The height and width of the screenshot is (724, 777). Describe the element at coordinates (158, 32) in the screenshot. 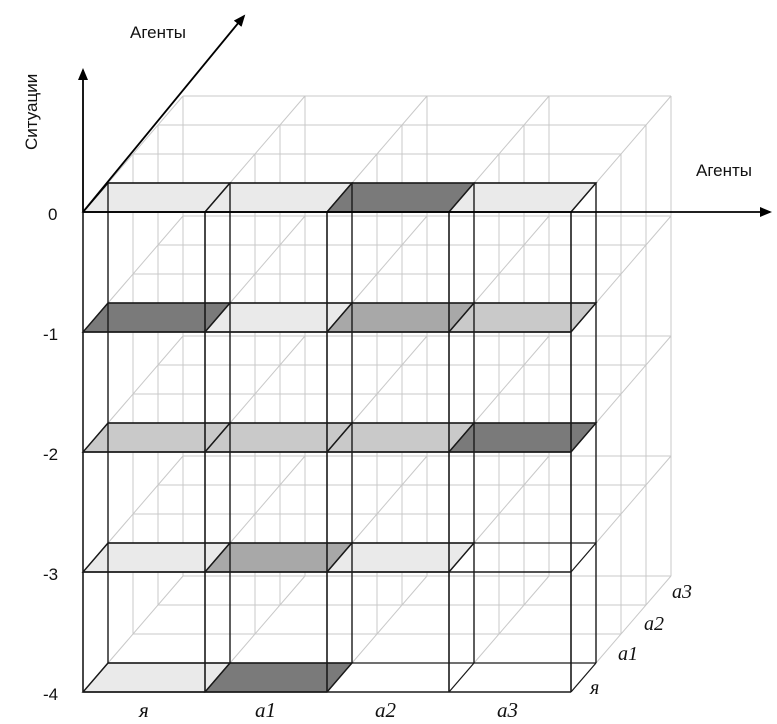

I see `depth-axis-label: Агенты` at that location.